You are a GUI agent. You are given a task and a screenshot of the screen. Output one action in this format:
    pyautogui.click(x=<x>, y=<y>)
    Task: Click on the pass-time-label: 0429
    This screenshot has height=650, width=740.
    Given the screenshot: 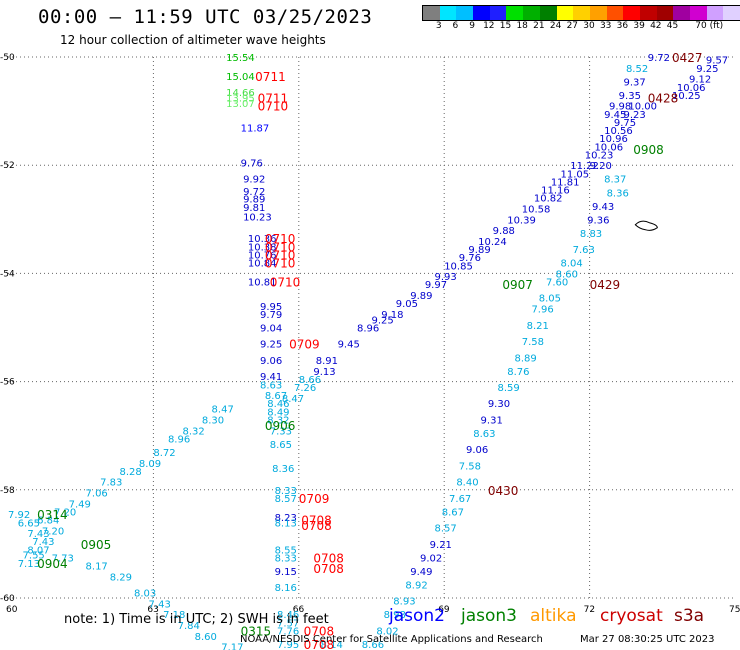 What is the action you would take?
    pyautogui.click(x=605, y=285)
    